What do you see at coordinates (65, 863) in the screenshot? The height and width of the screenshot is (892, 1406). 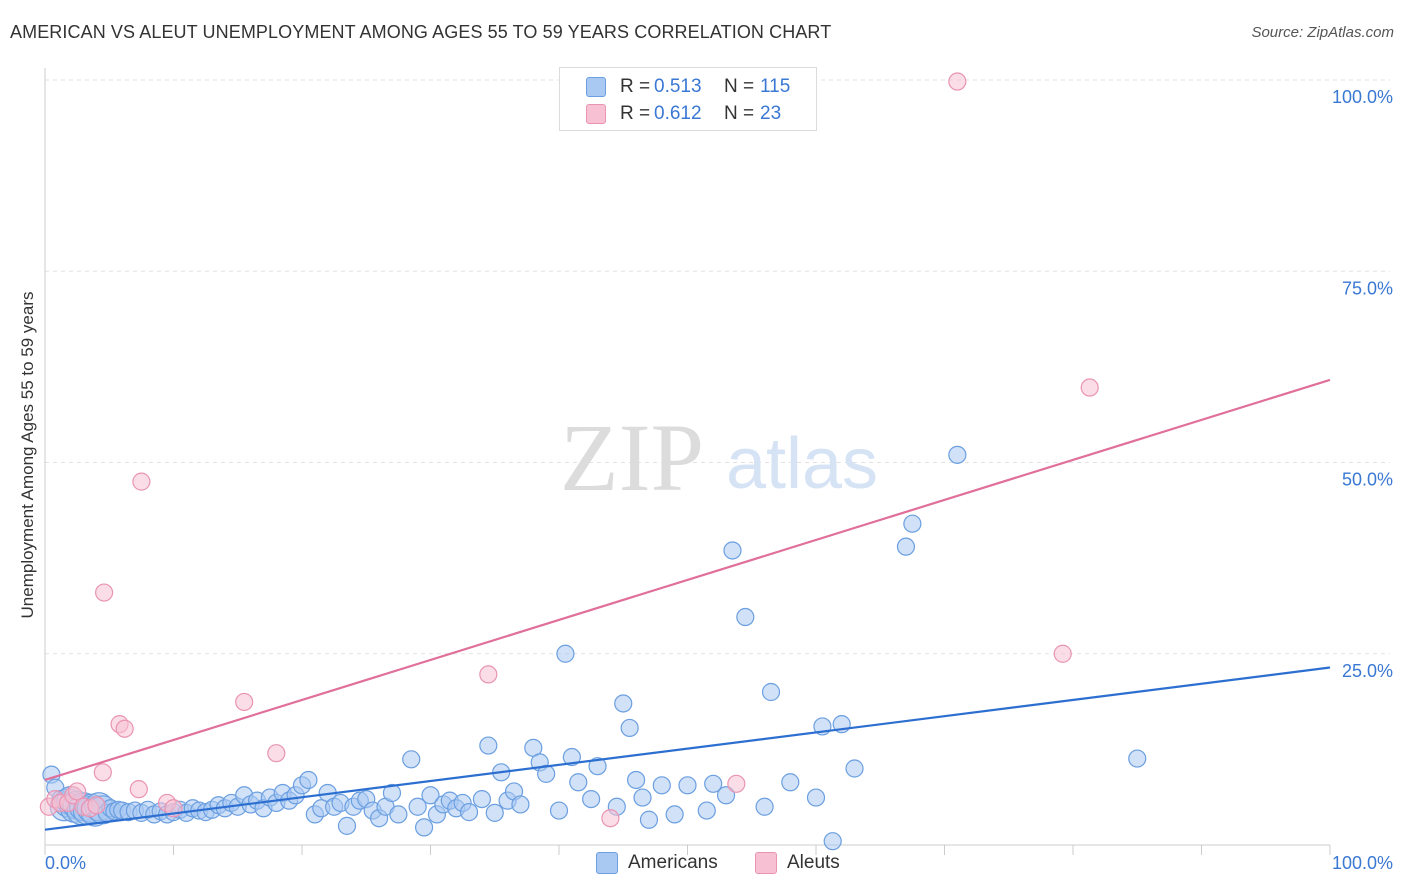 I see `x-tick-label: 0.0%` at bounding box center [65, 863].